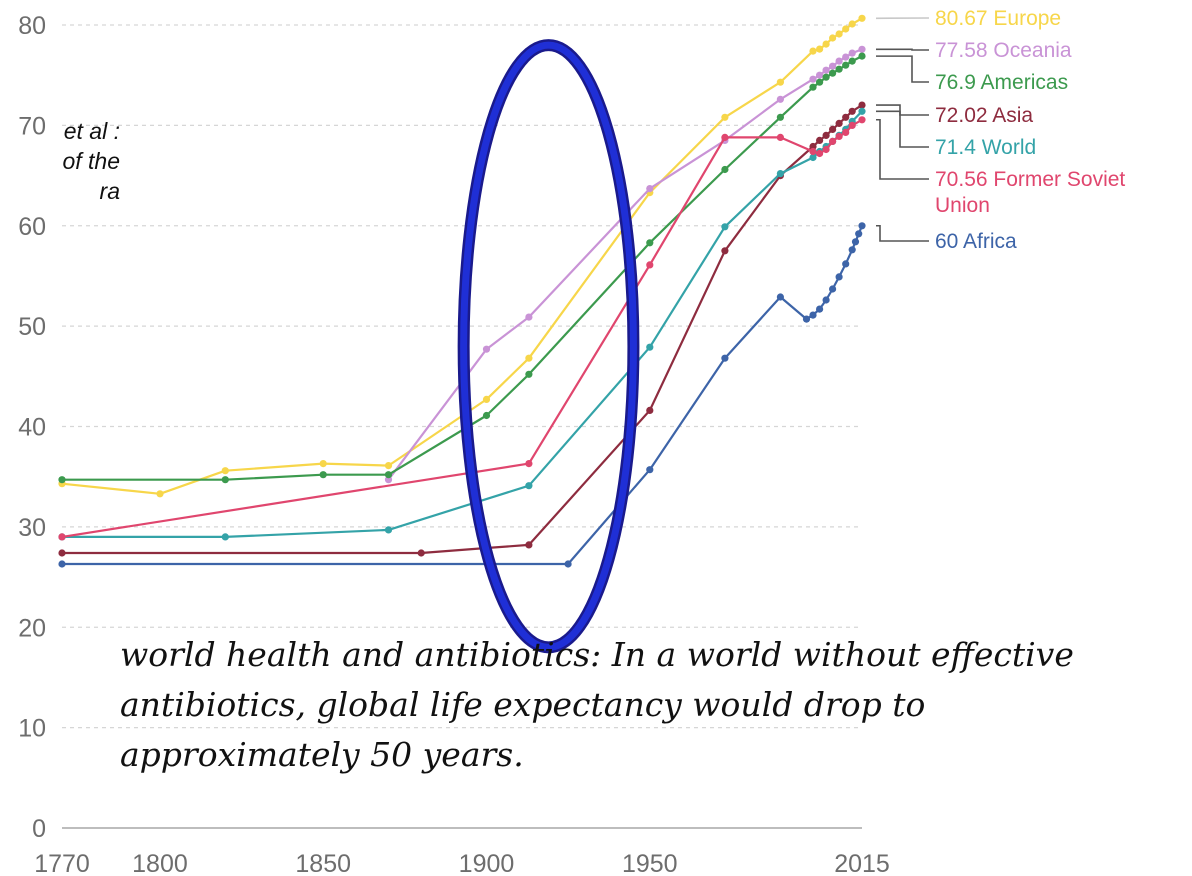 The image size is (1192, 876). Describe the element at coordinates (487, 863) in the screenshot. I see `x-tick-label: 1900` at that location.